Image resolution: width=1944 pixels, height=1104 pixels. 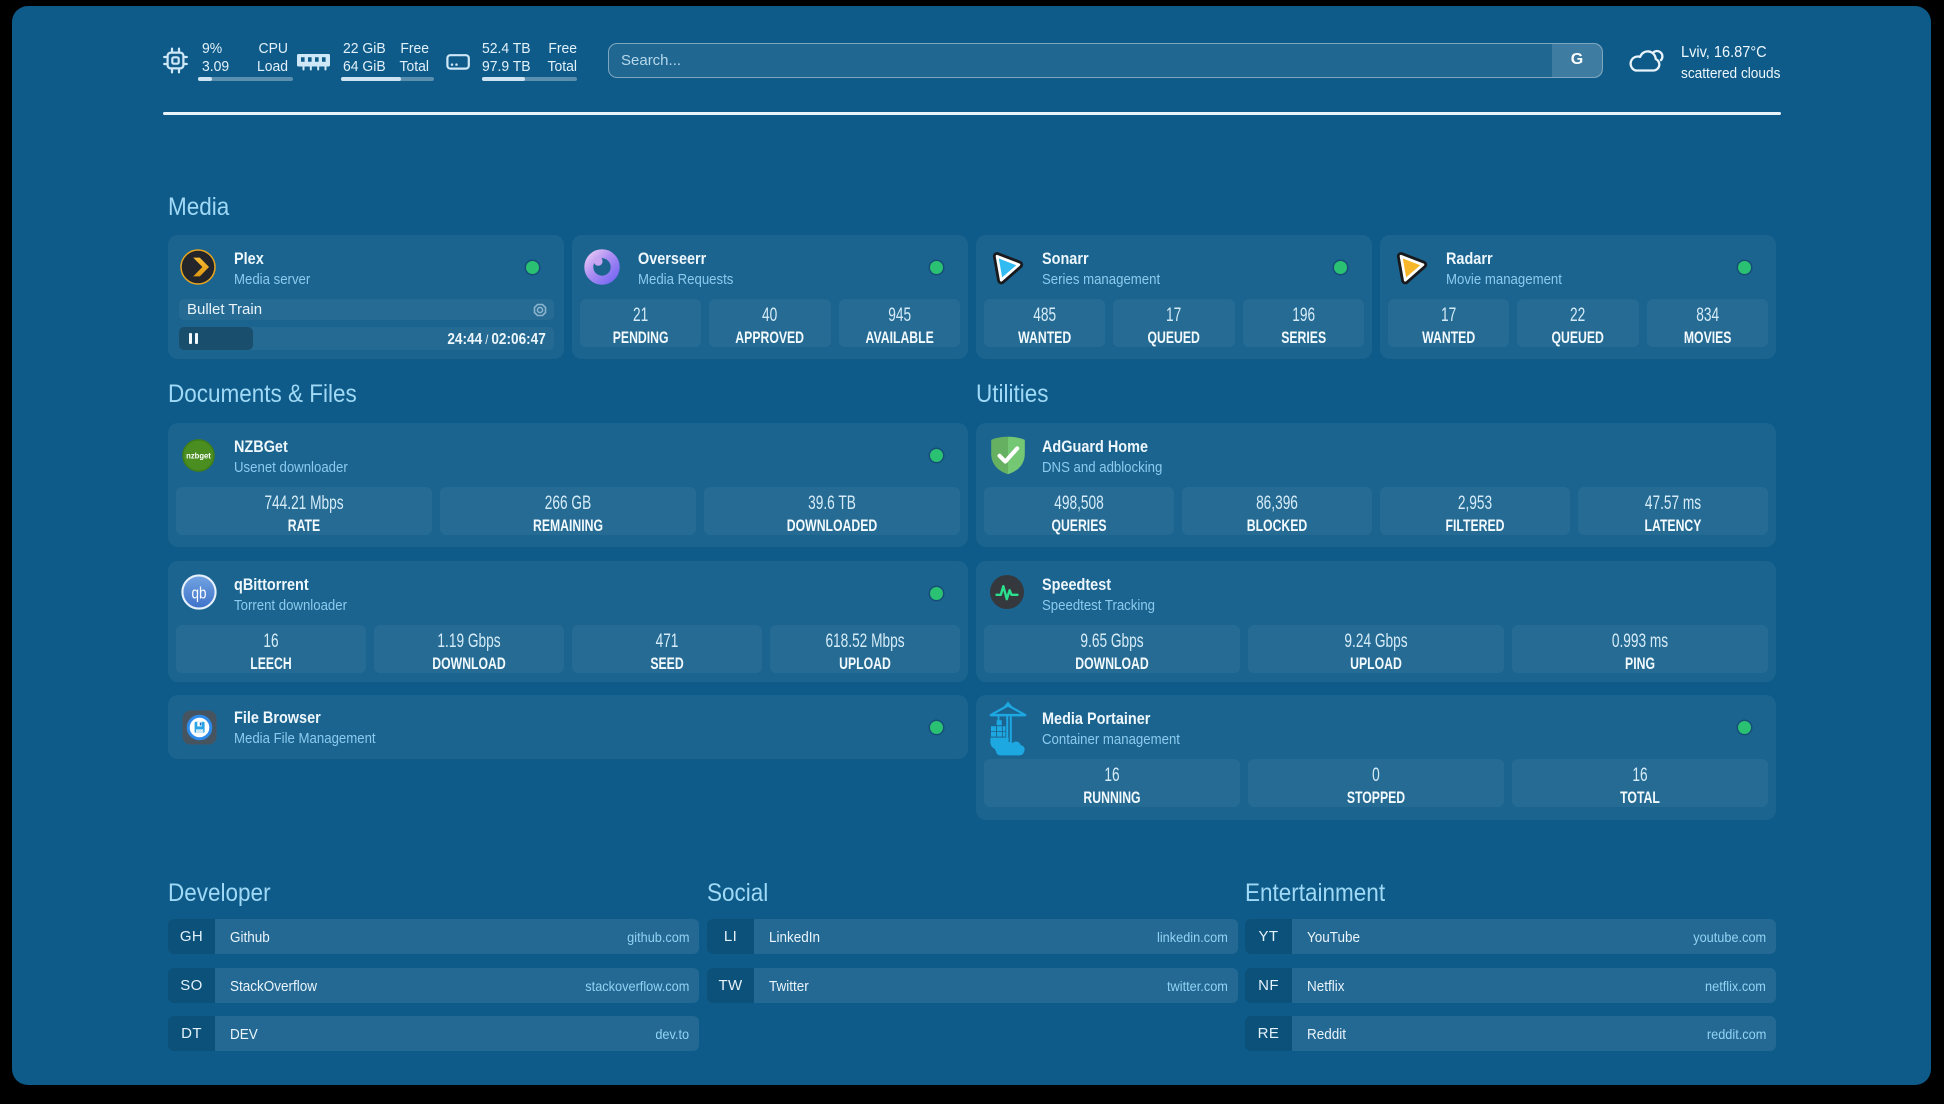 I want to click on svg-text: nzbget, so click(x=198, y=456).